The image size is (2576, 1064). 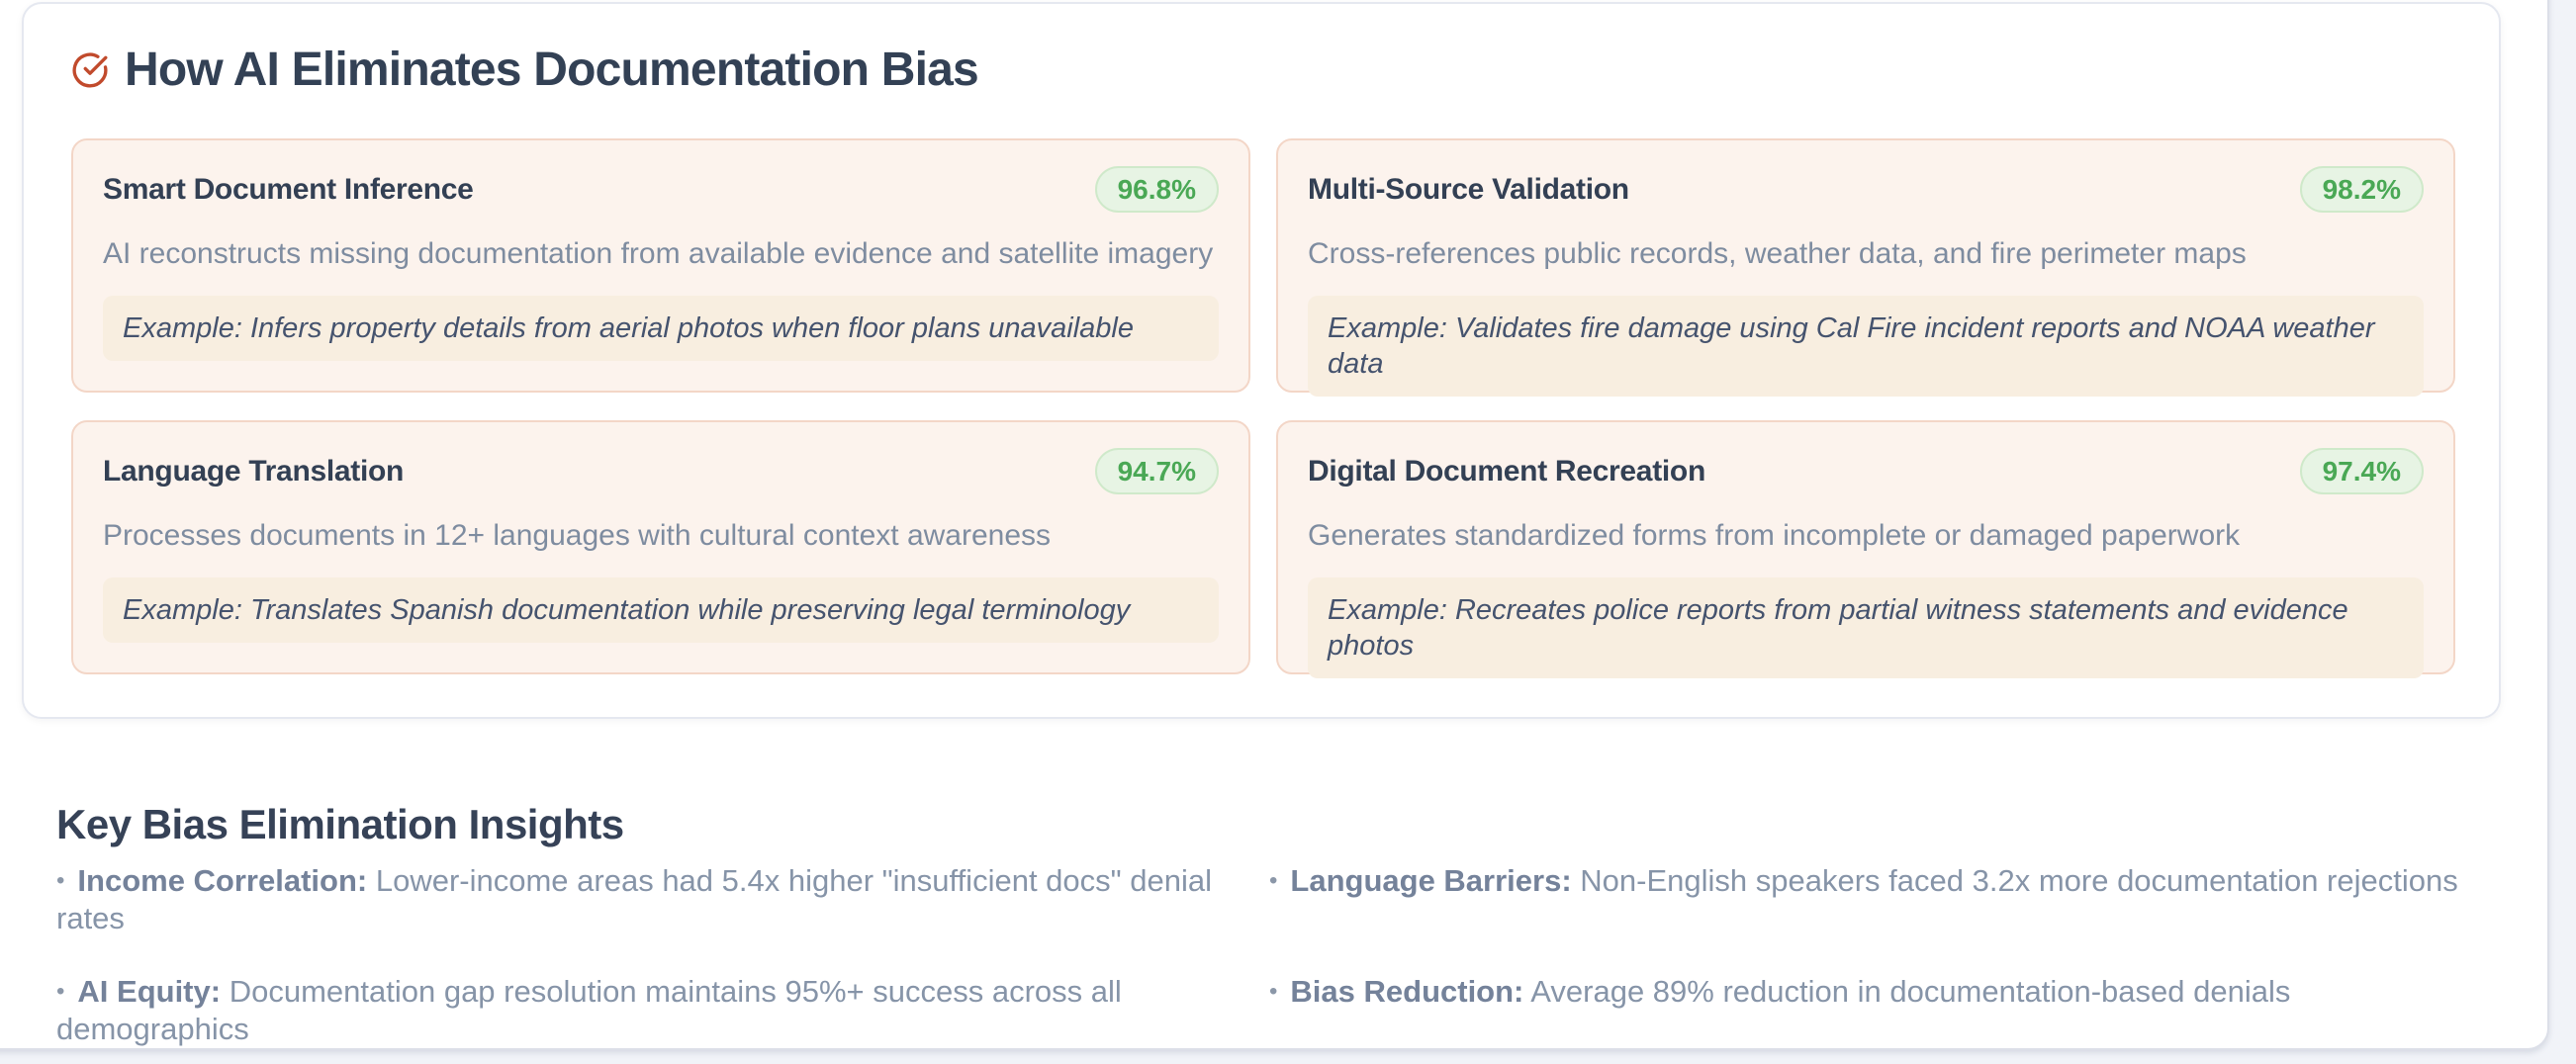 I want to click on accuracy-badge: 94.7%, so click(x=1156, y=471).